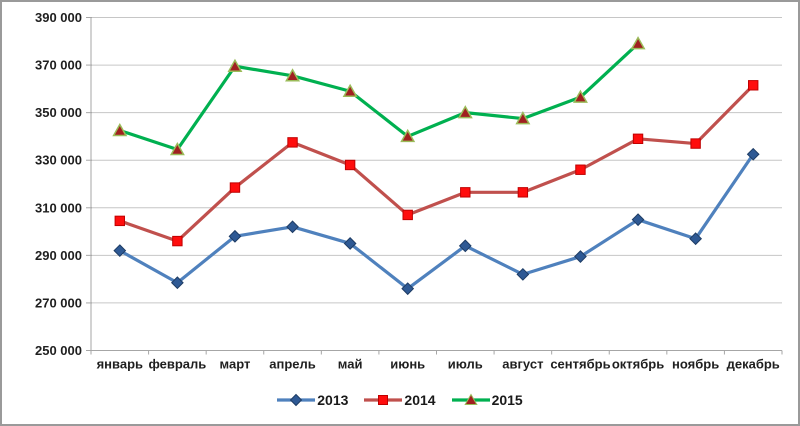 Image resolution: width=800 pixels, height=426 pixels. I want to click on legend-label: 2014, so click(420, 400).